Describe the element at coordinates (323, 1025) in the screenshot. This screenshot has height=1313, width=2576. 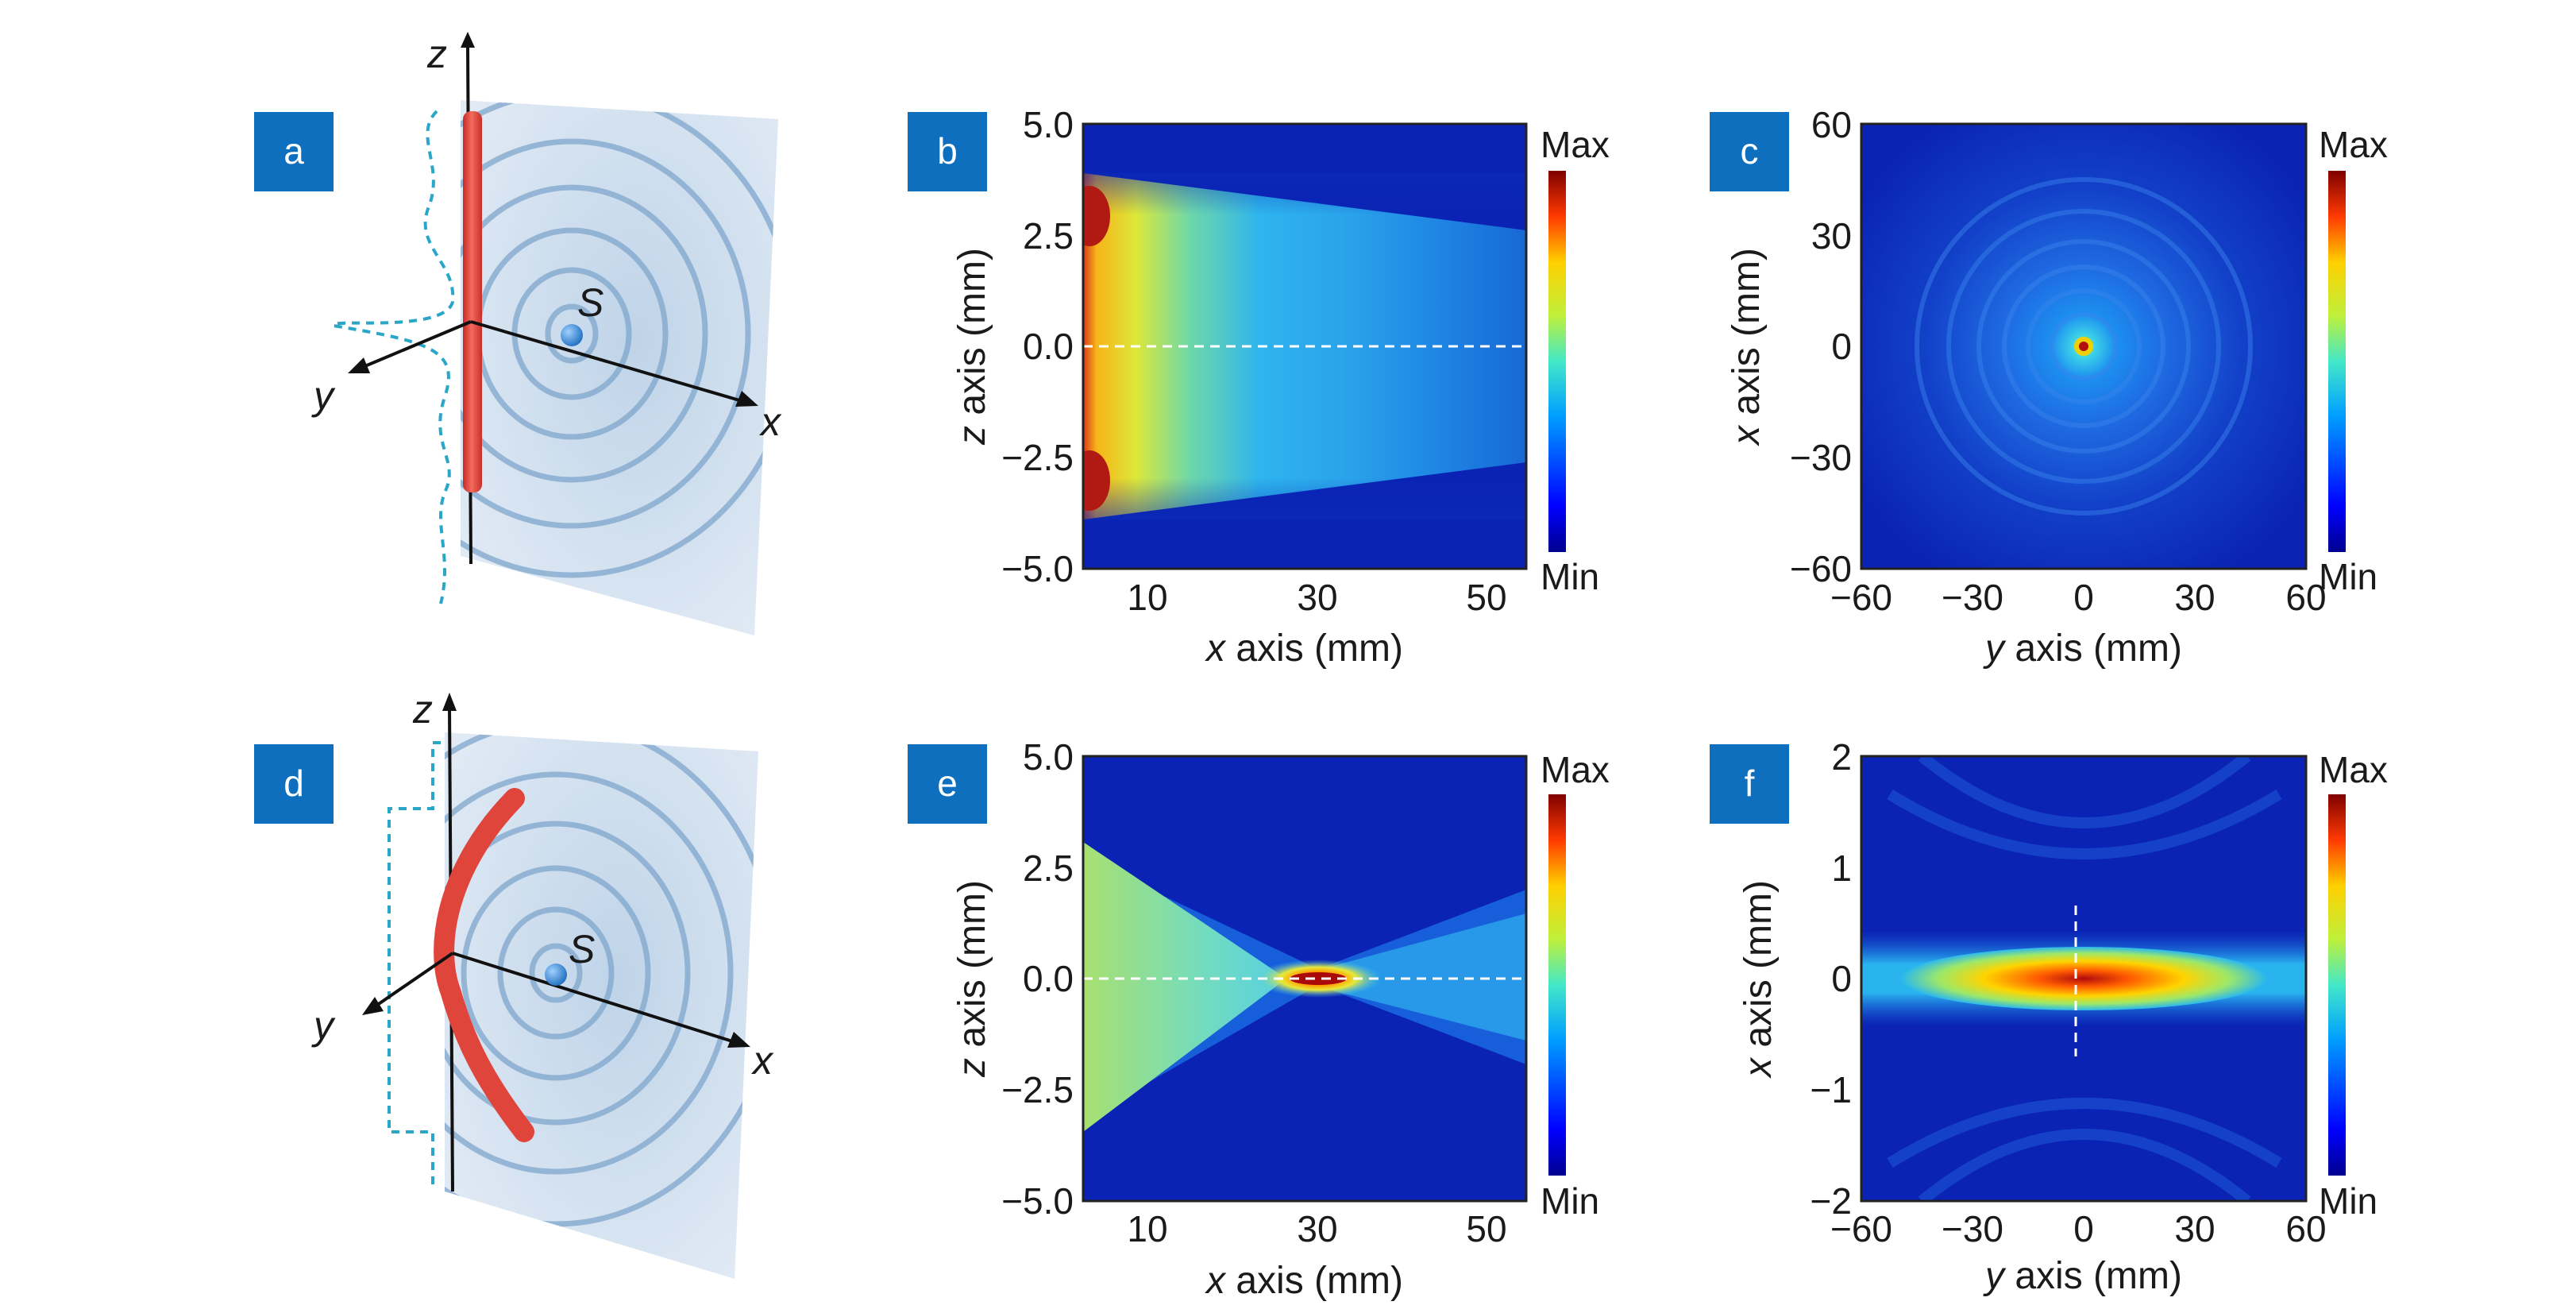
I see `axis-y-label-d: y` at that location.